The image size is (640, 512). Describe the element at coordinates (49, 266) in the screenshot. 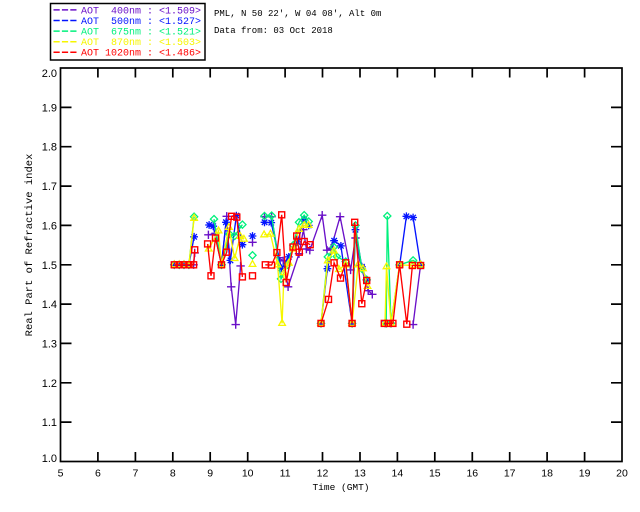

I see `svg-text: 1.5` at that location.